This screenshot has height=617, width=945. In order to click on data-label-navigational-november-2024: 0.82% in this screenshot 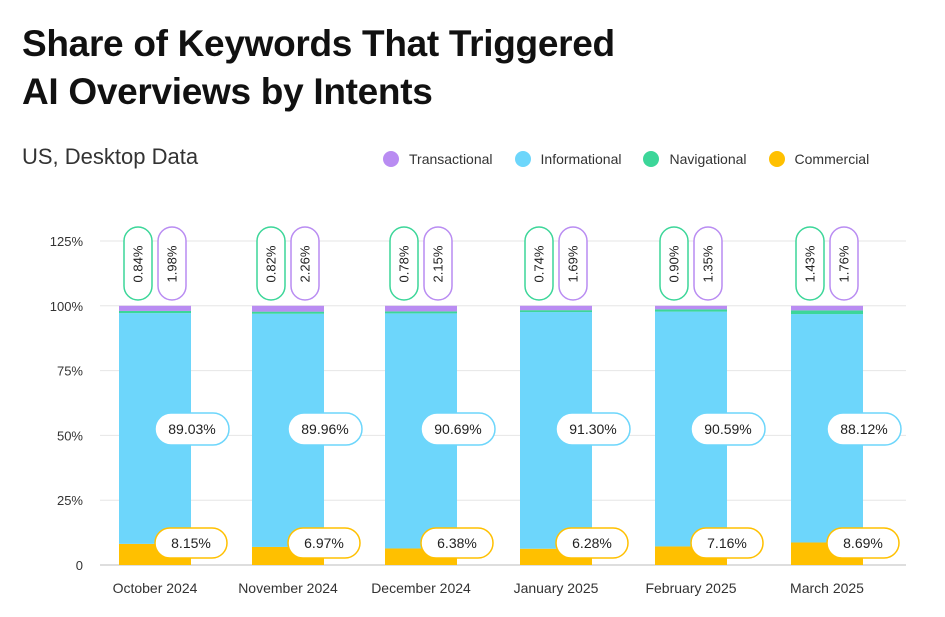, I will do `click(271, 263)`.